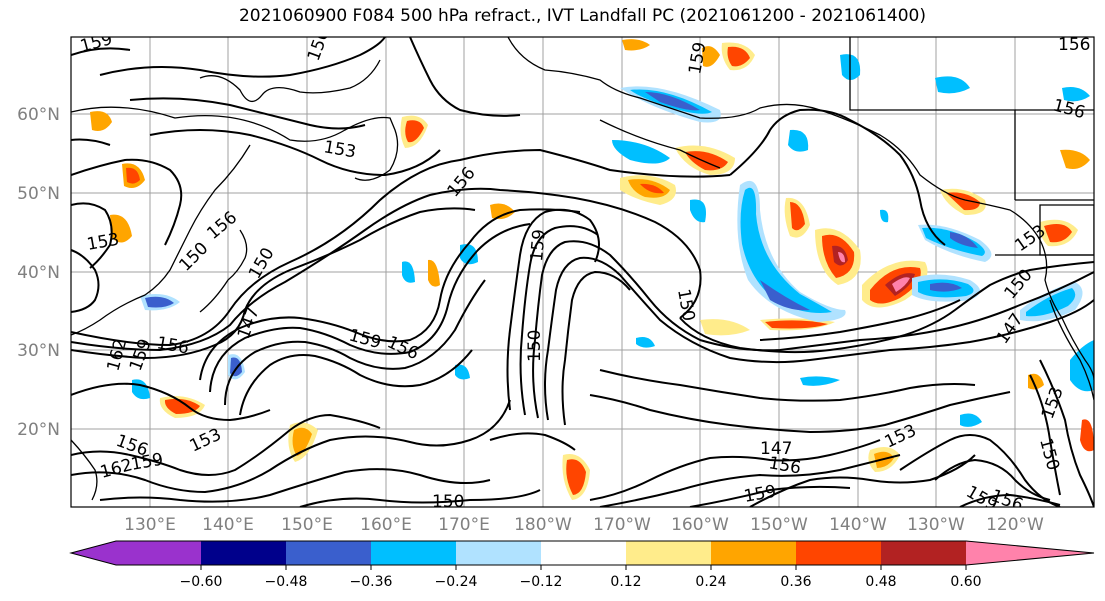 The height and width of the screenshot is (601, 1105). Describe the element at coordinates (776, 449) in the screenshot. I see `contour-label: 147` at that location.